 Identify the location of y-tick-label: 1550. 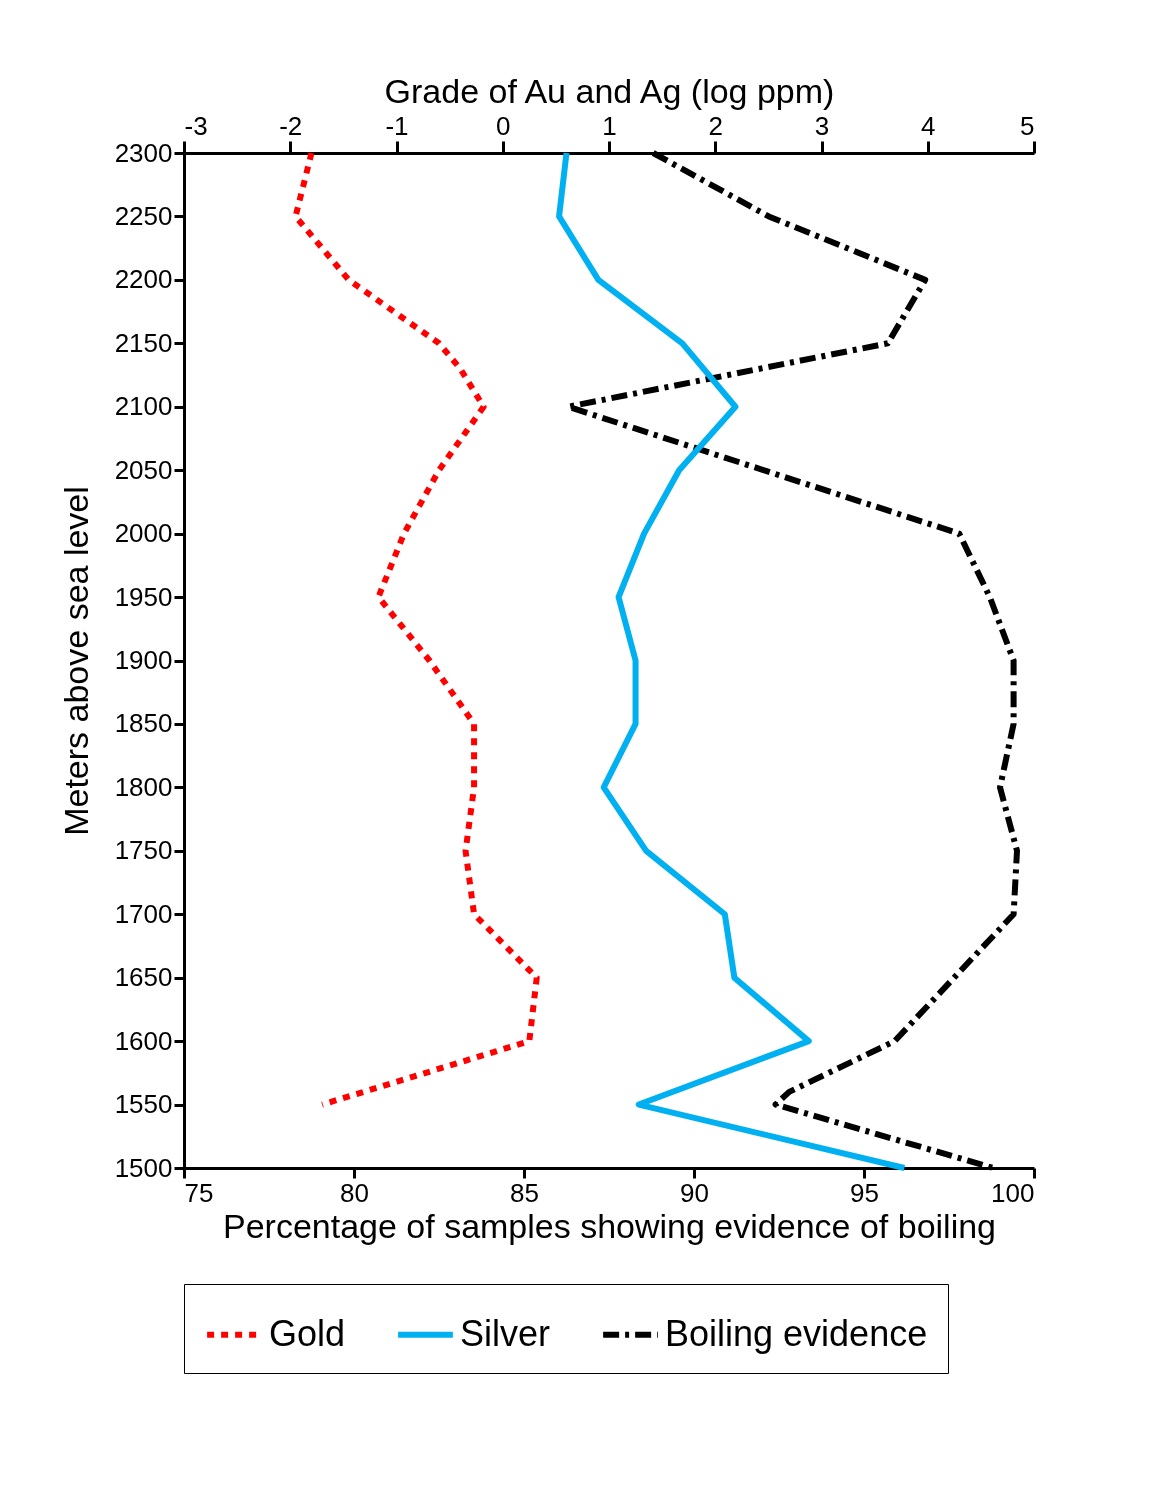
(143, 1104).